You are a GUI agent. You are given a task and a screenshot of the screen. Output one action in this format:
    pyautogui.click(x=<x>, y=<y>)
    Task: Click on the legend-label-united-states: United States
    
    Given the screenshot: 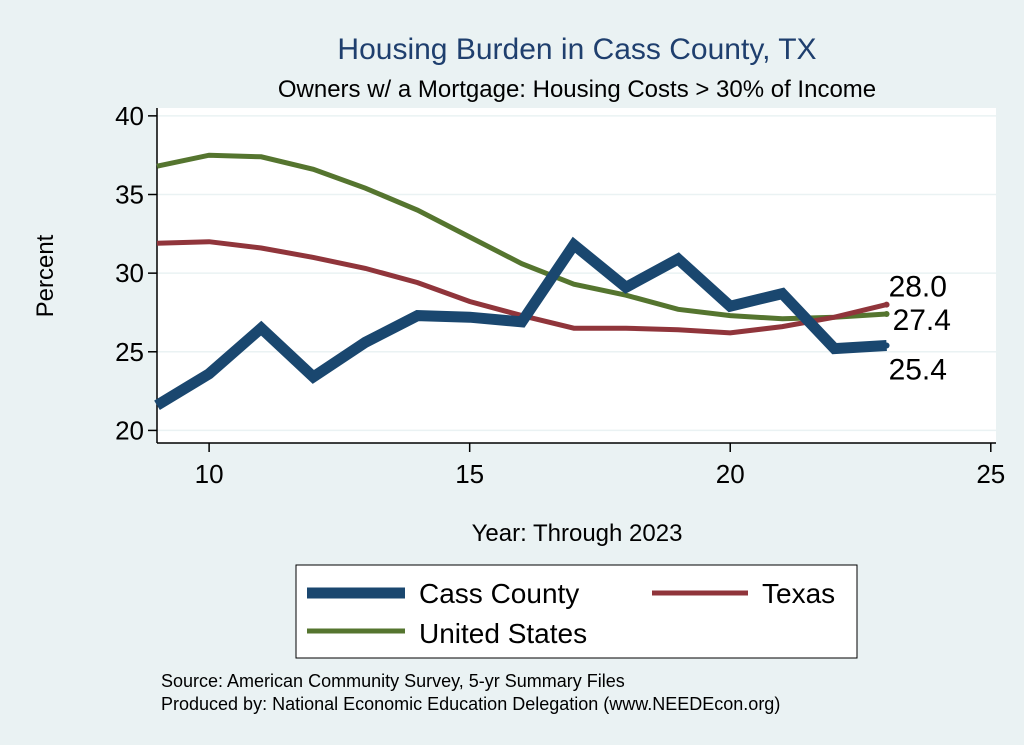 What is the action you would take?
    pyautogui.click(x=503, y=633)
    